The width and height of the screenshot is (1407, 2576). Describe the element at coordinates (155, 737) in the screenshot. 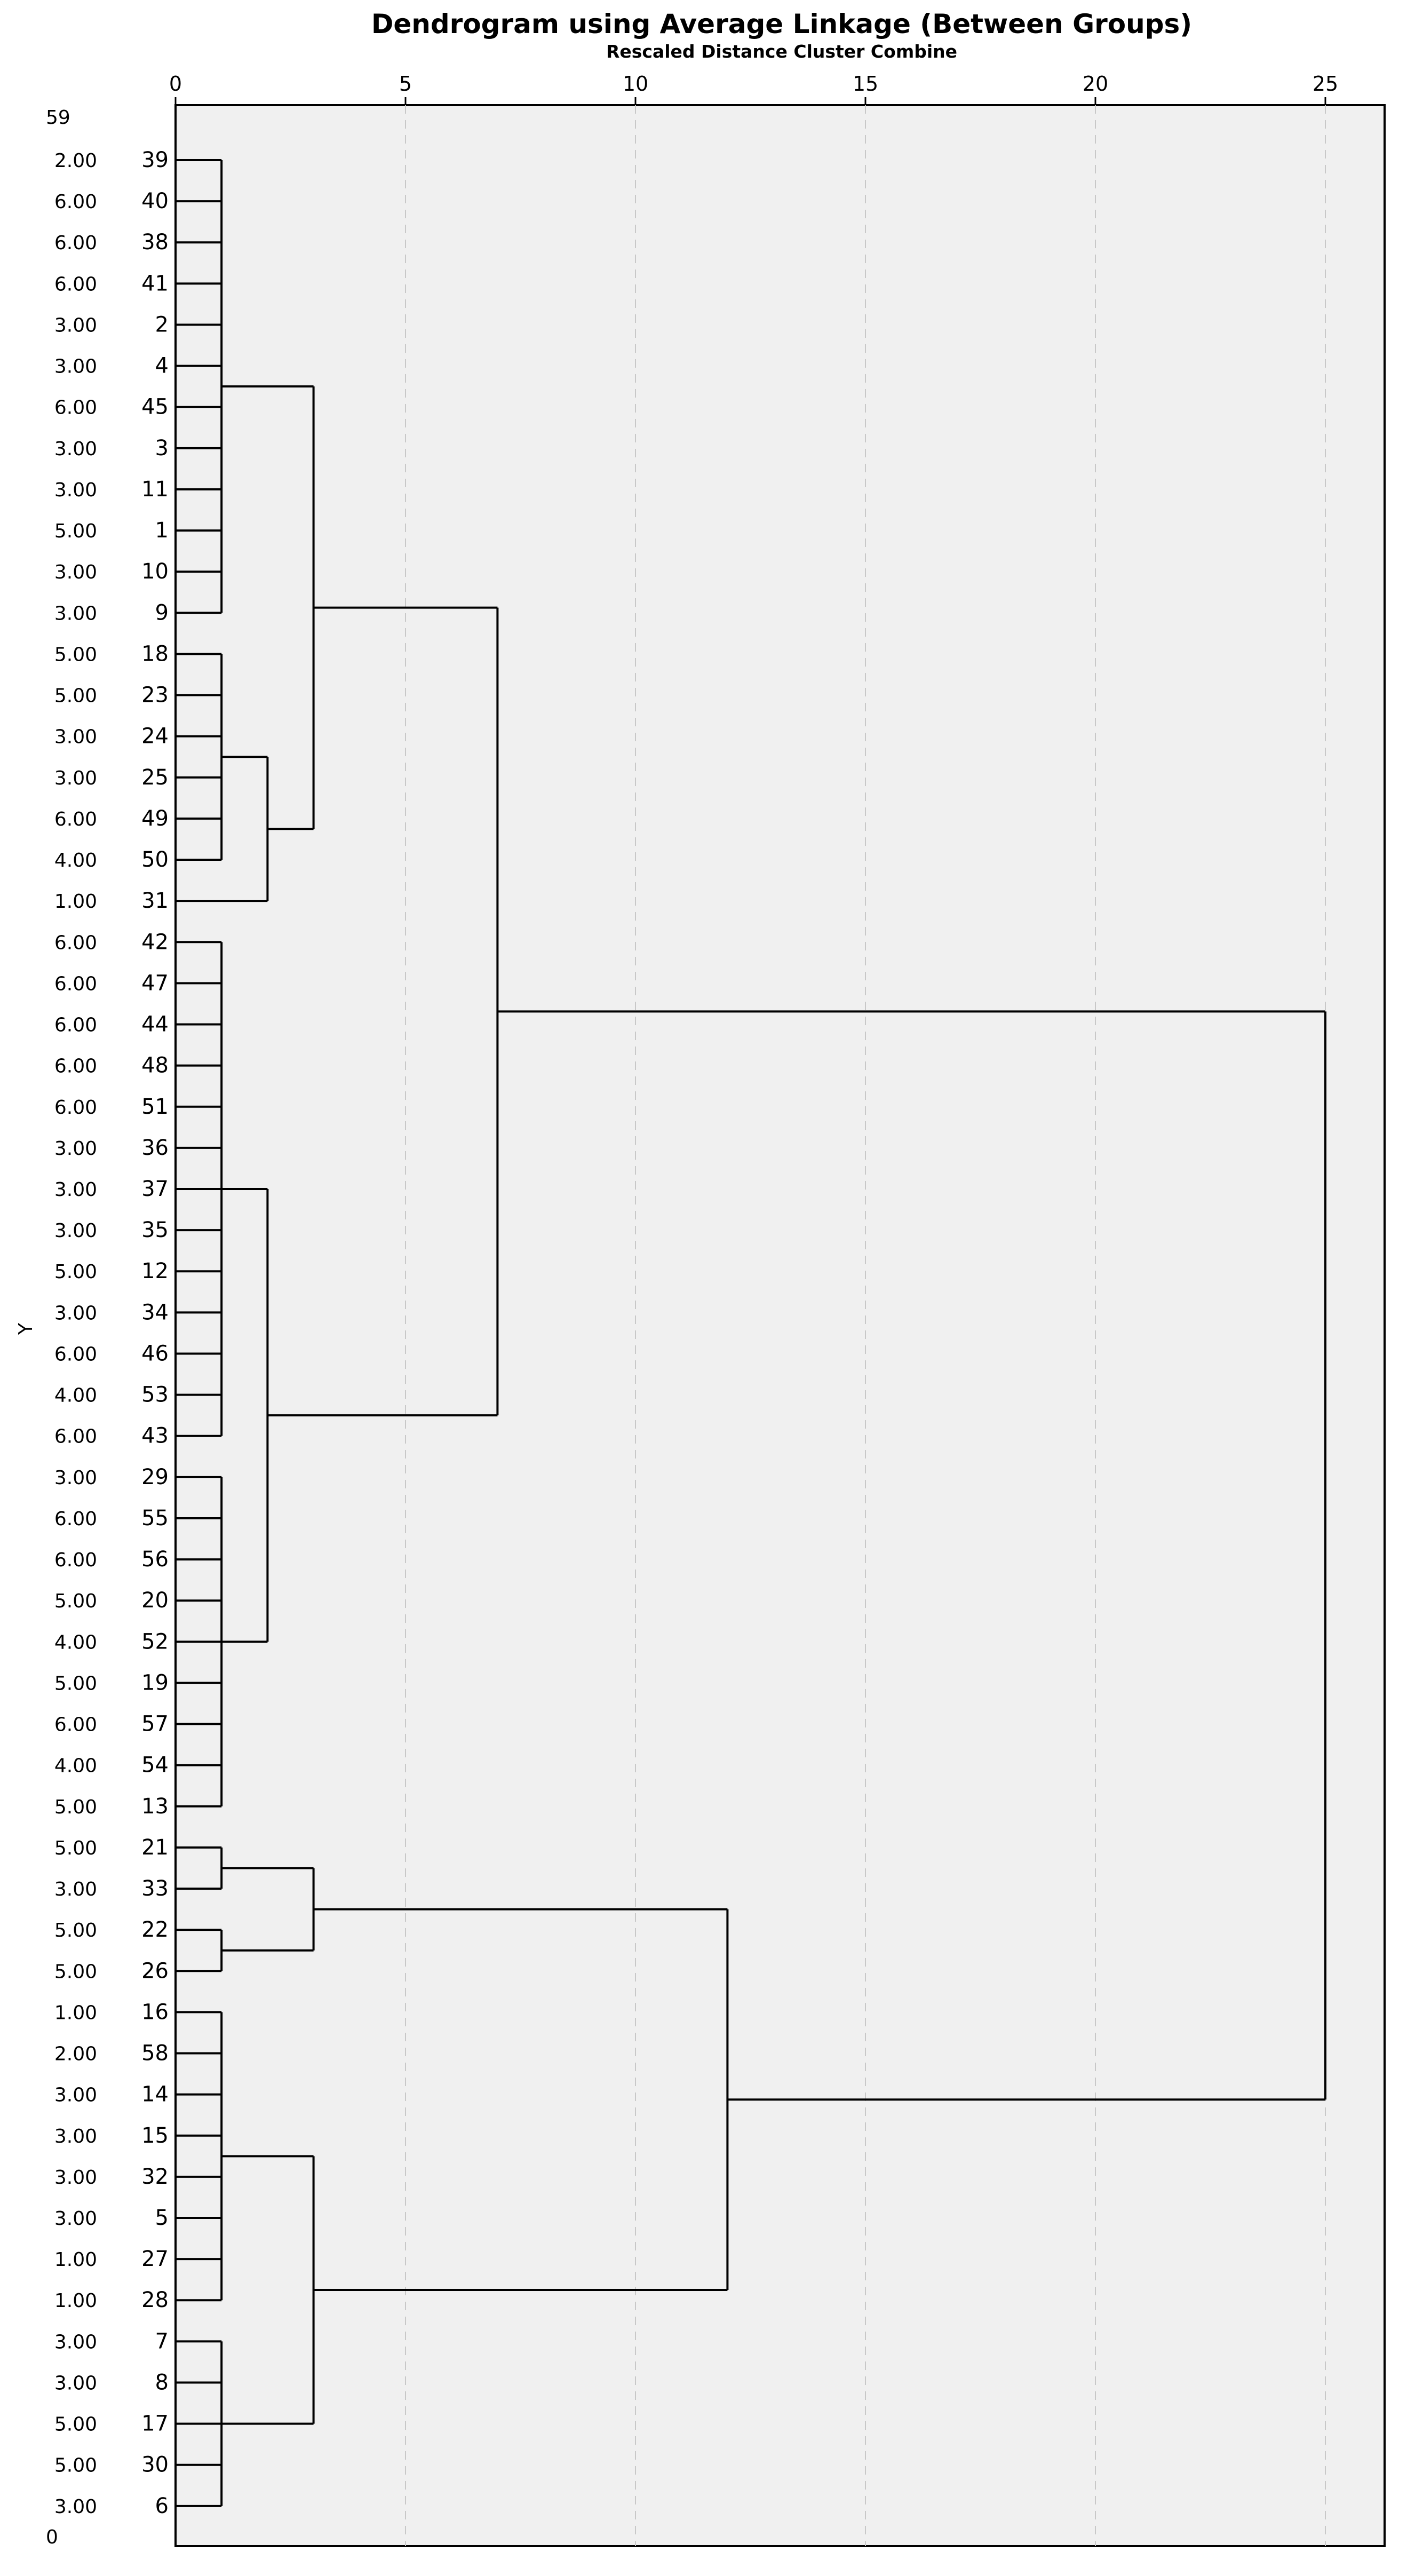

I see `leaf-case-id: 24` at that location.